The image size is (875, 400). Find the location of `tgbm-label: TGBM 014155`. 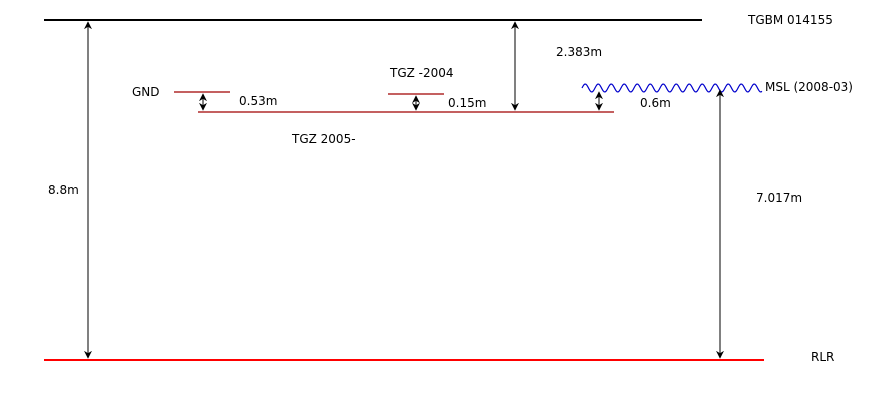

tgbm-label: TGBM 014155 is located at coordinates (790, 20).